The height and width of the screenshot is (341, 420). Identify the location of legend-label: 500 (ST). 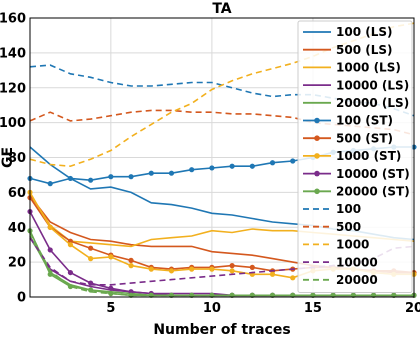
(364, 138).